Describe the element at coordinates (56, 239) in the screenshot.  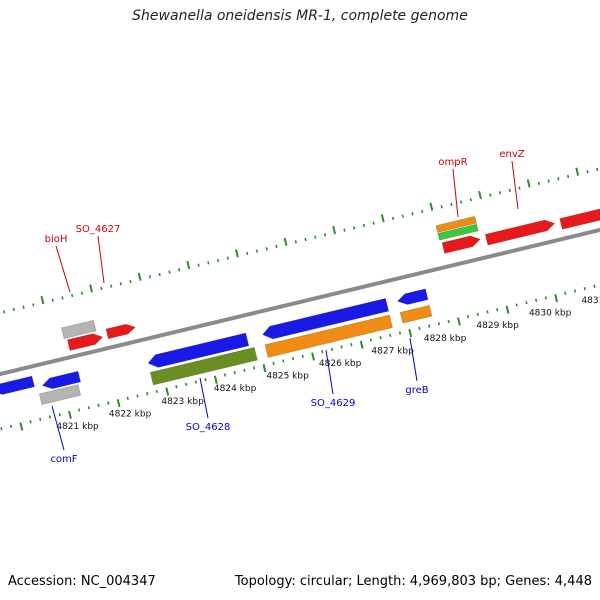
I see `feature-label-bioh: bioH` at that location.